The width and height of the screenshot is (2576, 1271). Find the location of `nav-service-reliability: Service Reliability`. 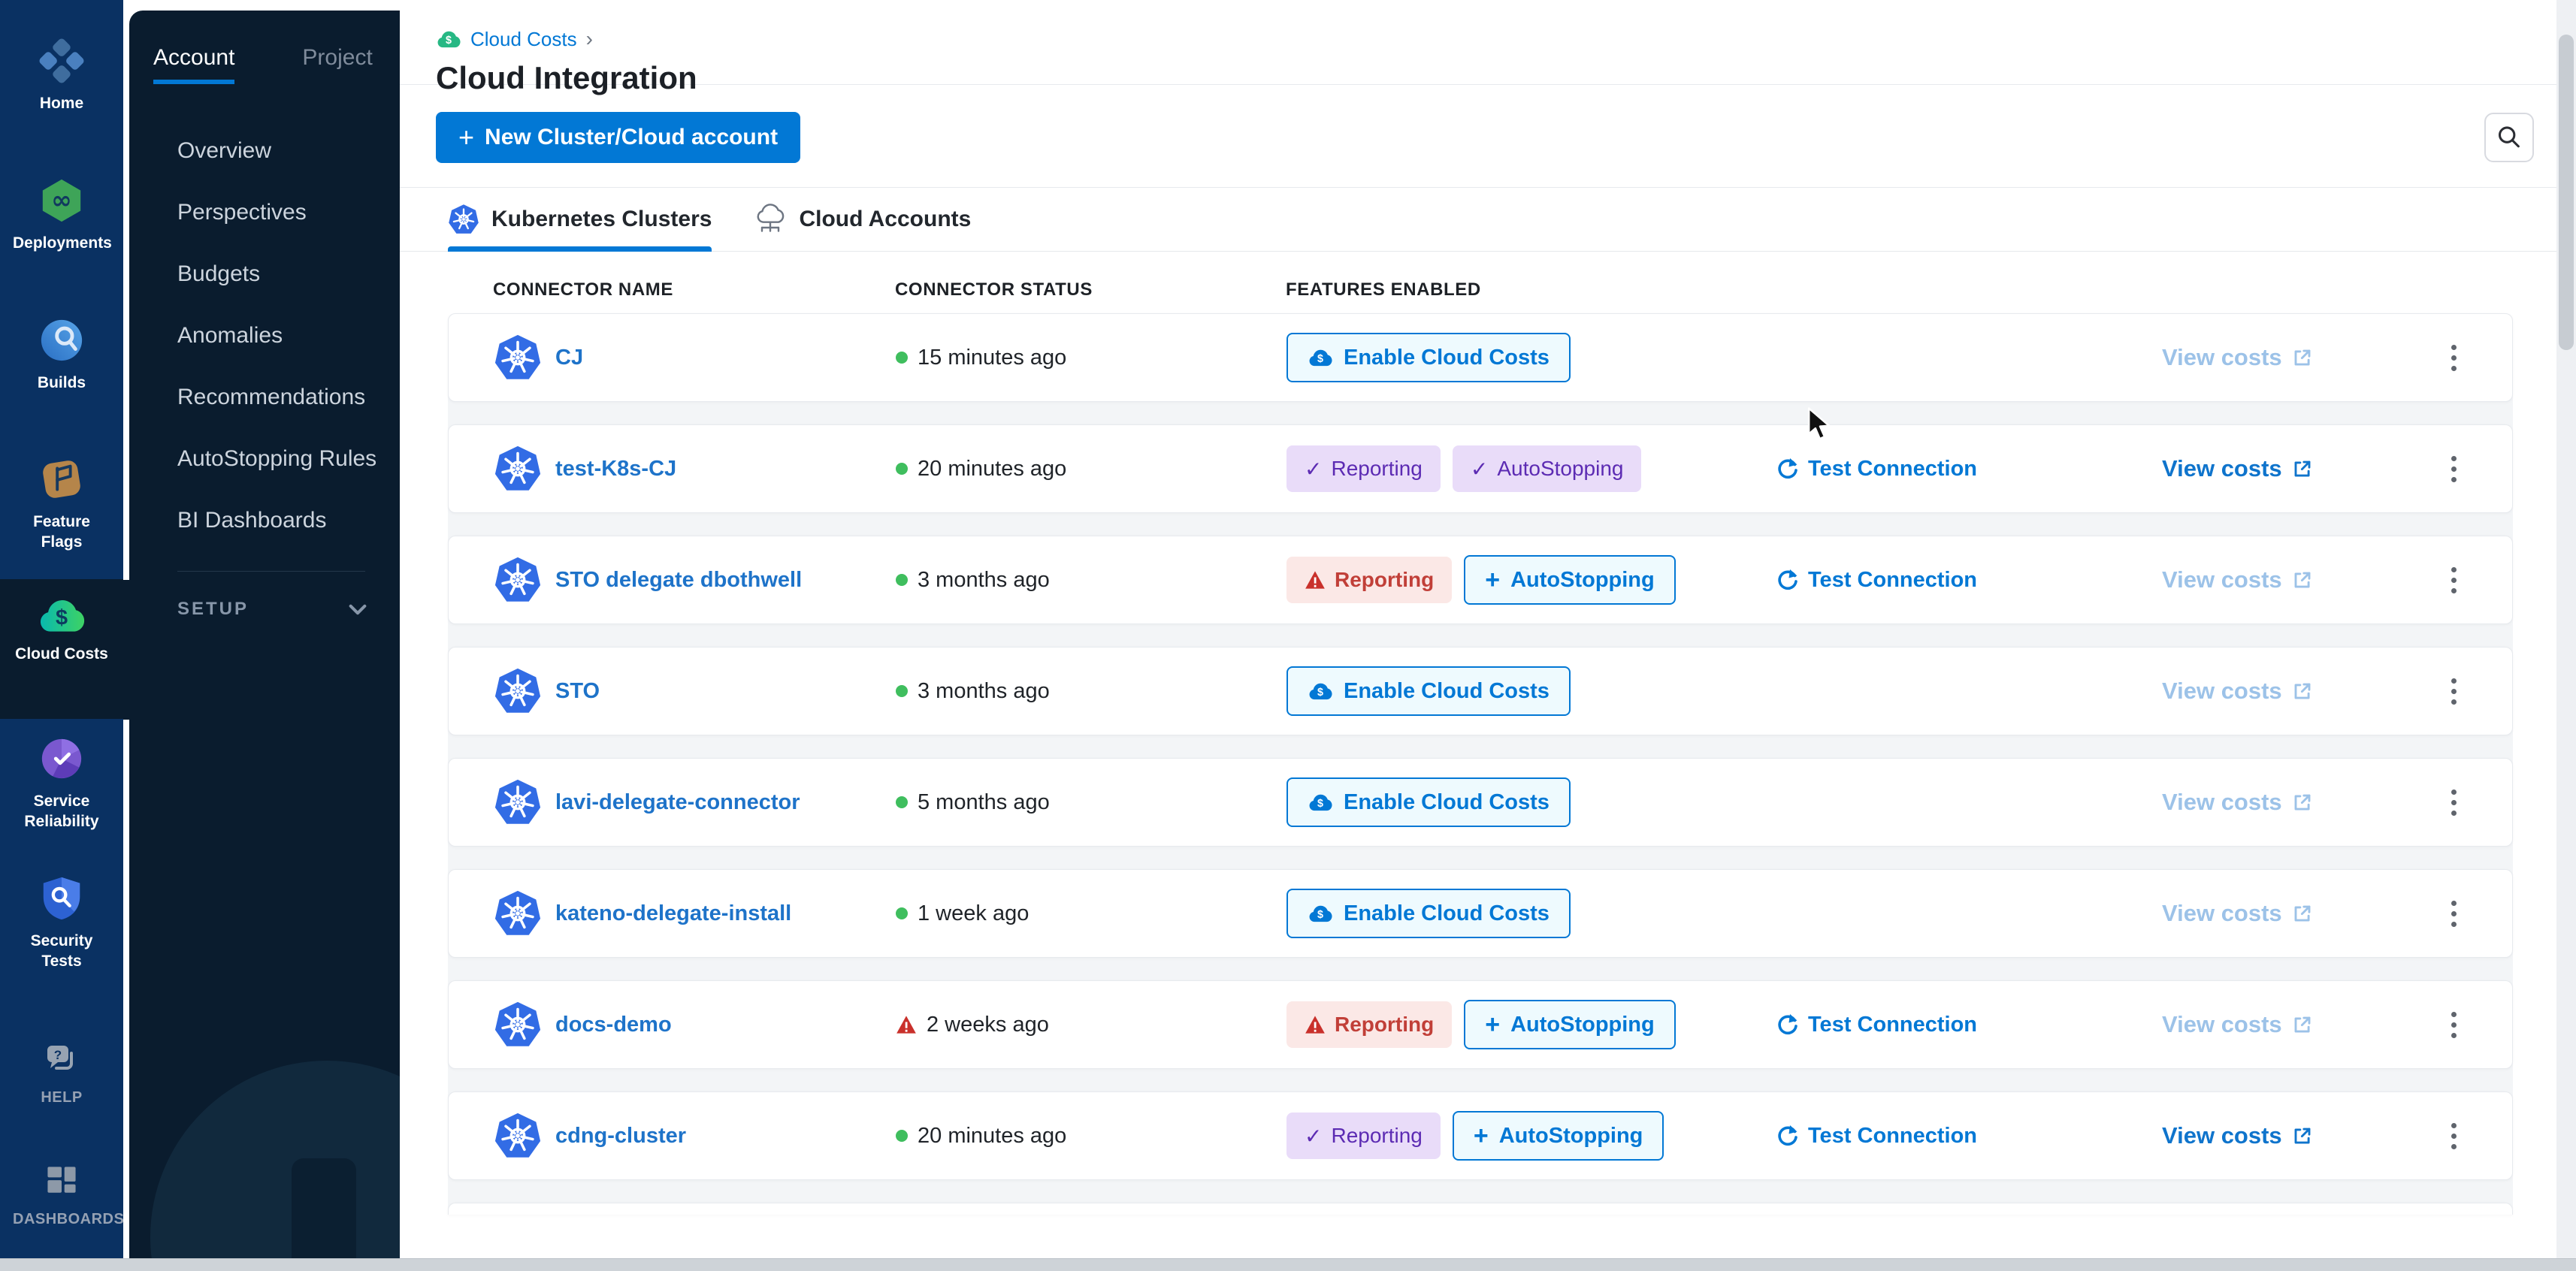

nav-service-reliability: Service Reliability is located at coordinates (61, 789).